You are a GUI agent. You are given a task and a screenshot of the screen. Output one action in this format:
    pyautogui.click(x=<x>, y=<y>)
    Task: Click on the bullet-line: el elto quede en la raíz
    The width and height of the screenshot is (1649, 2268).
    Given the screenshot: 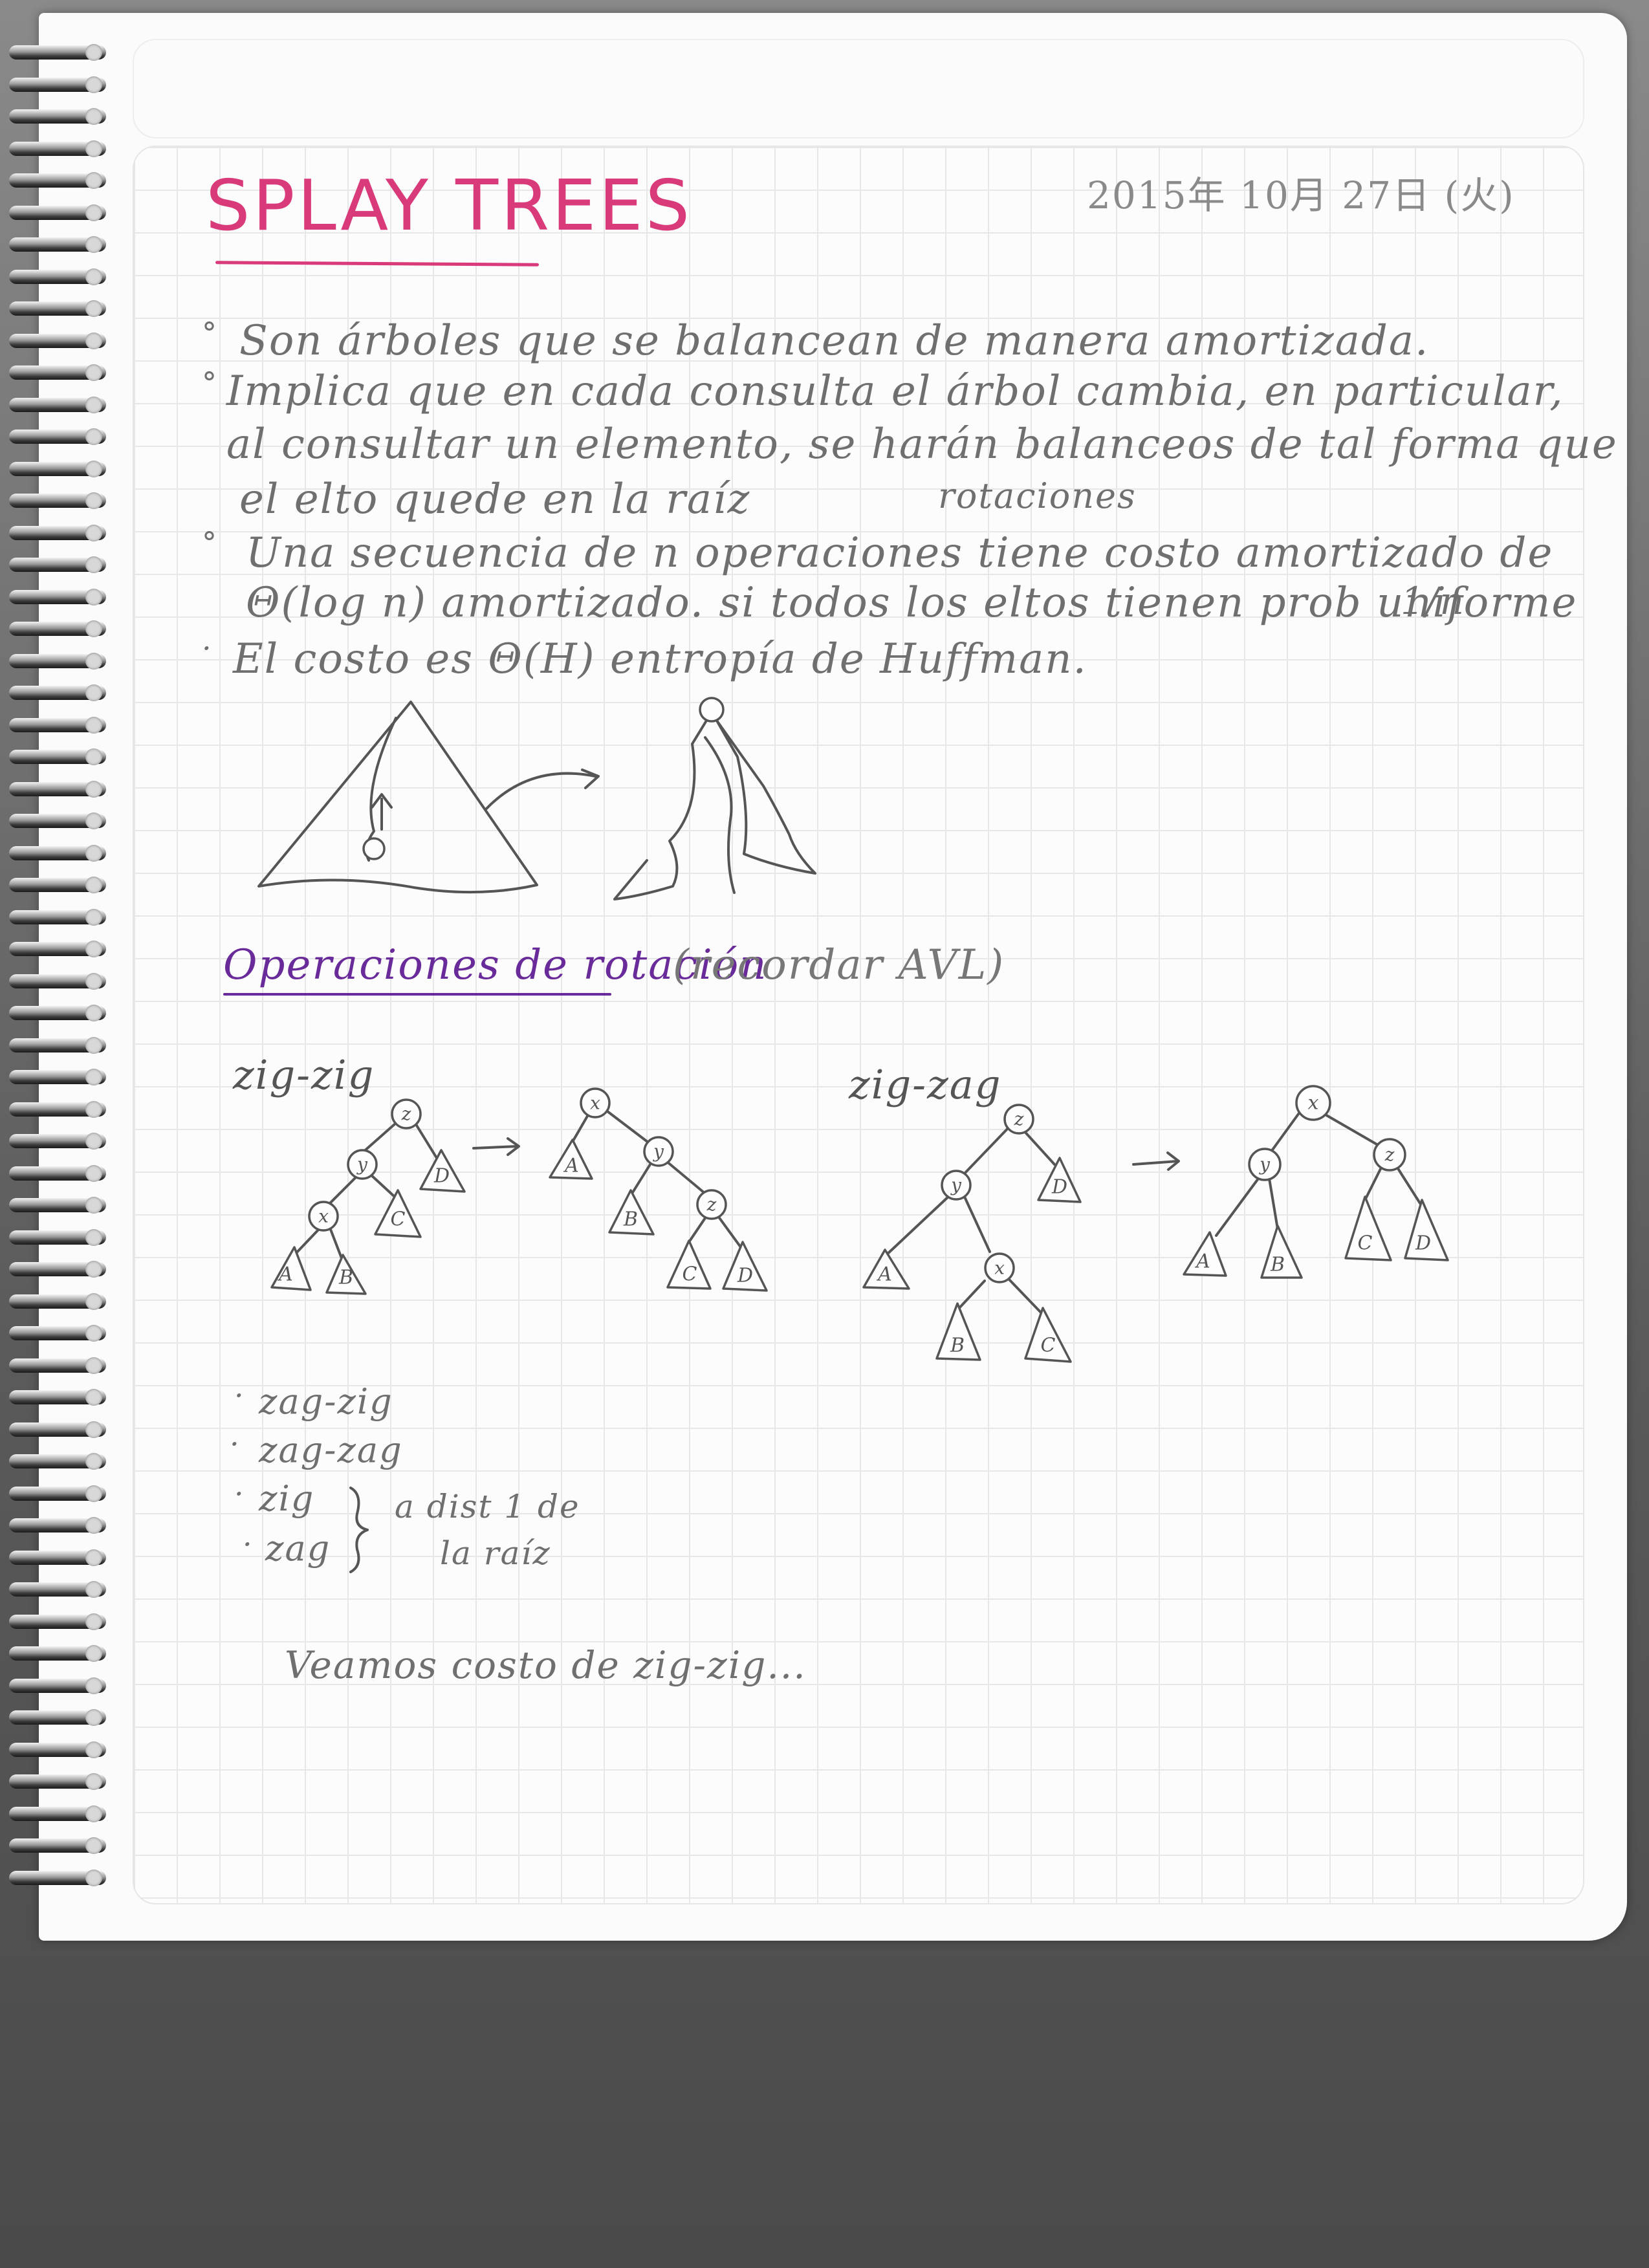 What is the action you would take?
    pyautogui.click(x=495, y=499)
    